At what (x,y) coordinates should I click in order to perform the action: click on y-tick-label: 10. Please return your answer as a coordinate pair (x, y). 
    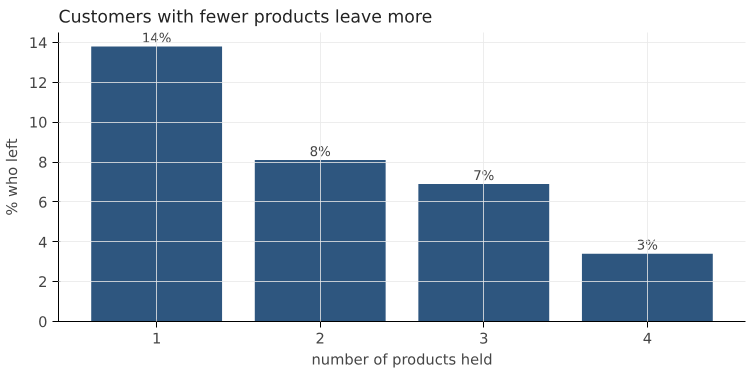
    Looking at the image, I should click on (38, 123).